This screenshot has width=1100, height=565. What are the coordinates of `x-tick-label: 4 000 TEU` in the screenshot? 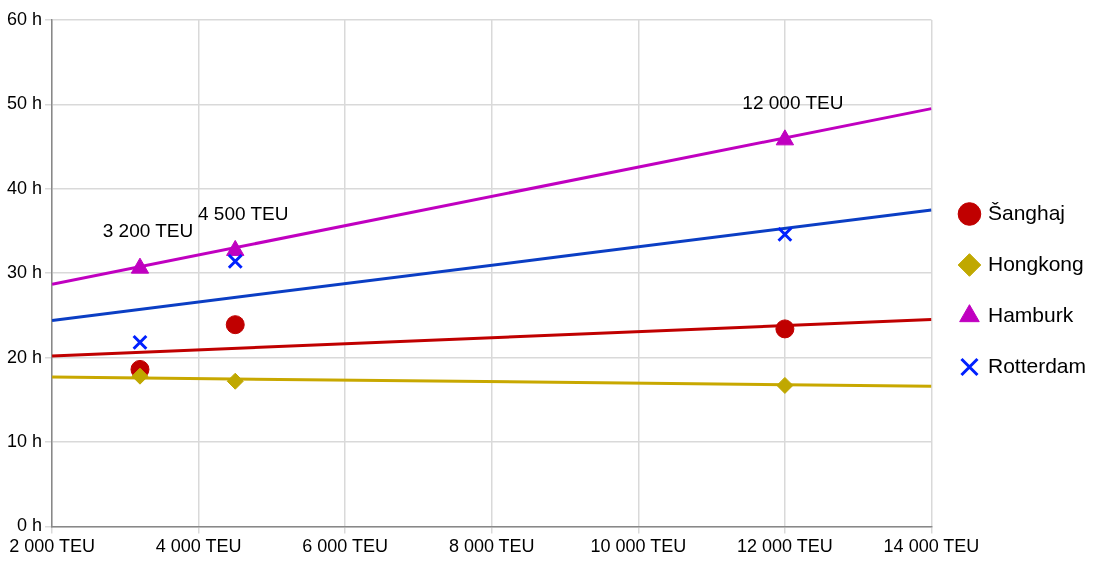 It's located at (198, 546).